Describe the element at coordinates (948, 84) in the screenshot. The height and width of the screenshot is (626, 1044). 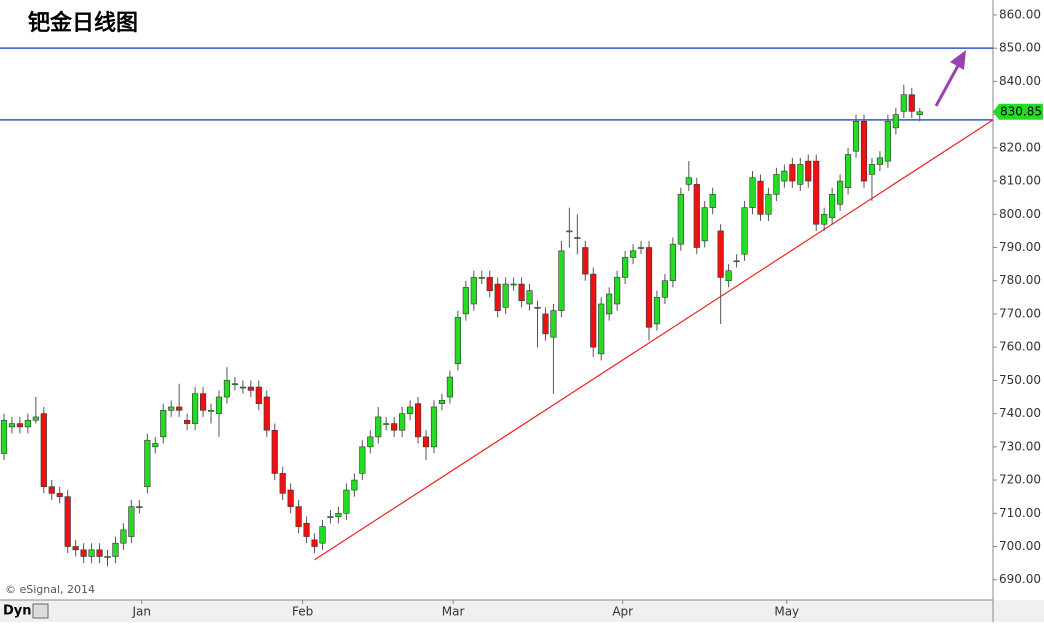
I see `arrow-shaft` at that location.